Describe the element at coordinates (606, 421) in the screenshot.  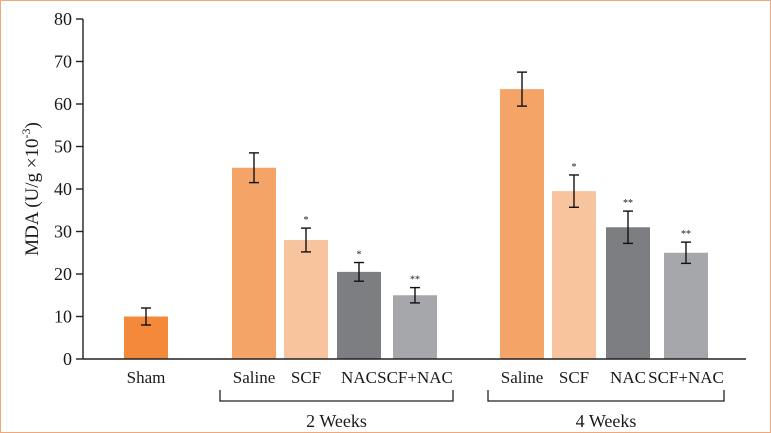
I see `group-label: 4 Weeks` at that location.